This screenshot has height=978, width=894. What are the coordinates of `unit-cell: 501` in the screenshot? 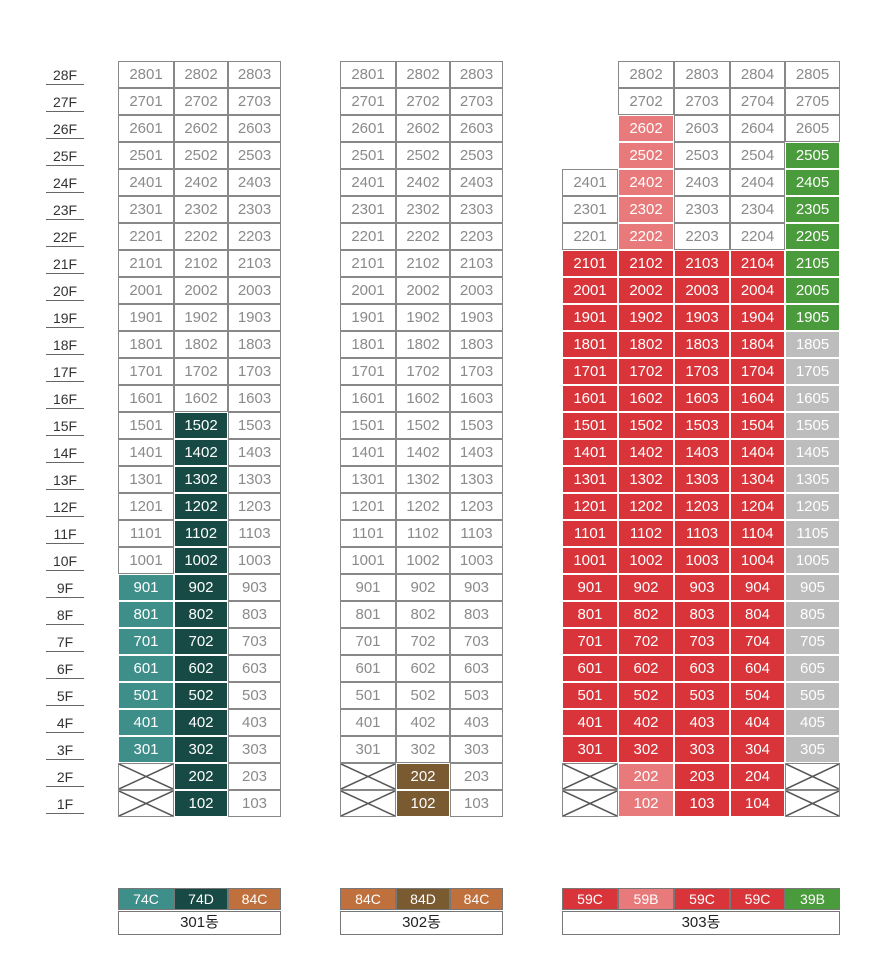 It's located at (146, 695).